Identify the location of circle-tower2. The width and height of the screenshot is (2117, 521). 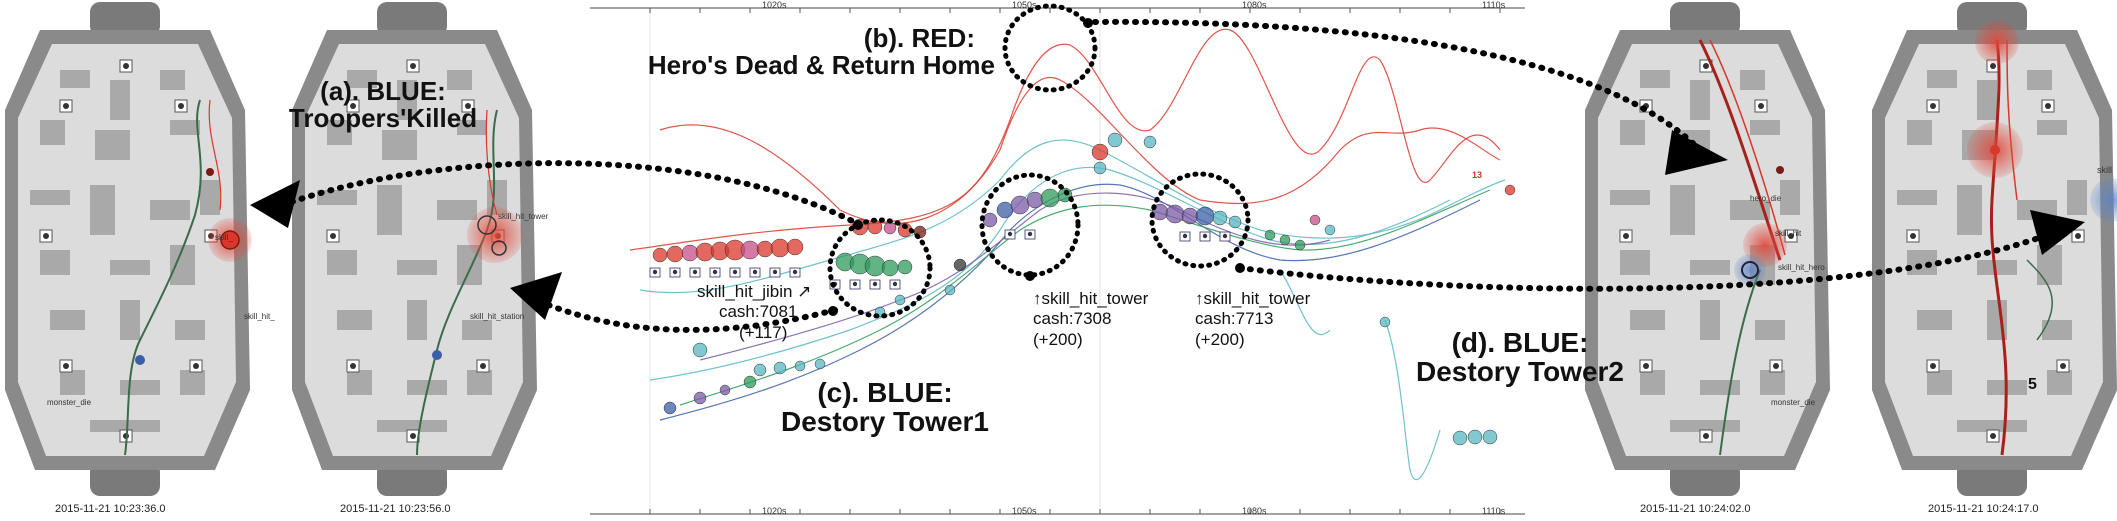
(1200, 220).